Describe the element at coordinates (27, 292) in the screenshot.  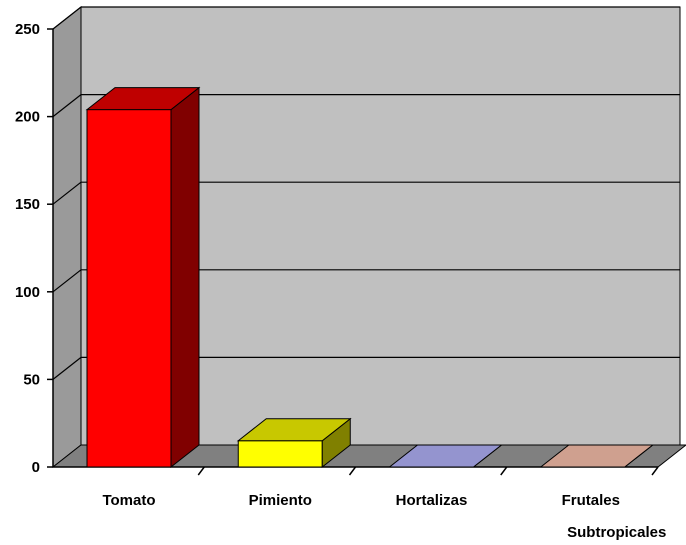
I see `y-tick-label: 100` at that location.